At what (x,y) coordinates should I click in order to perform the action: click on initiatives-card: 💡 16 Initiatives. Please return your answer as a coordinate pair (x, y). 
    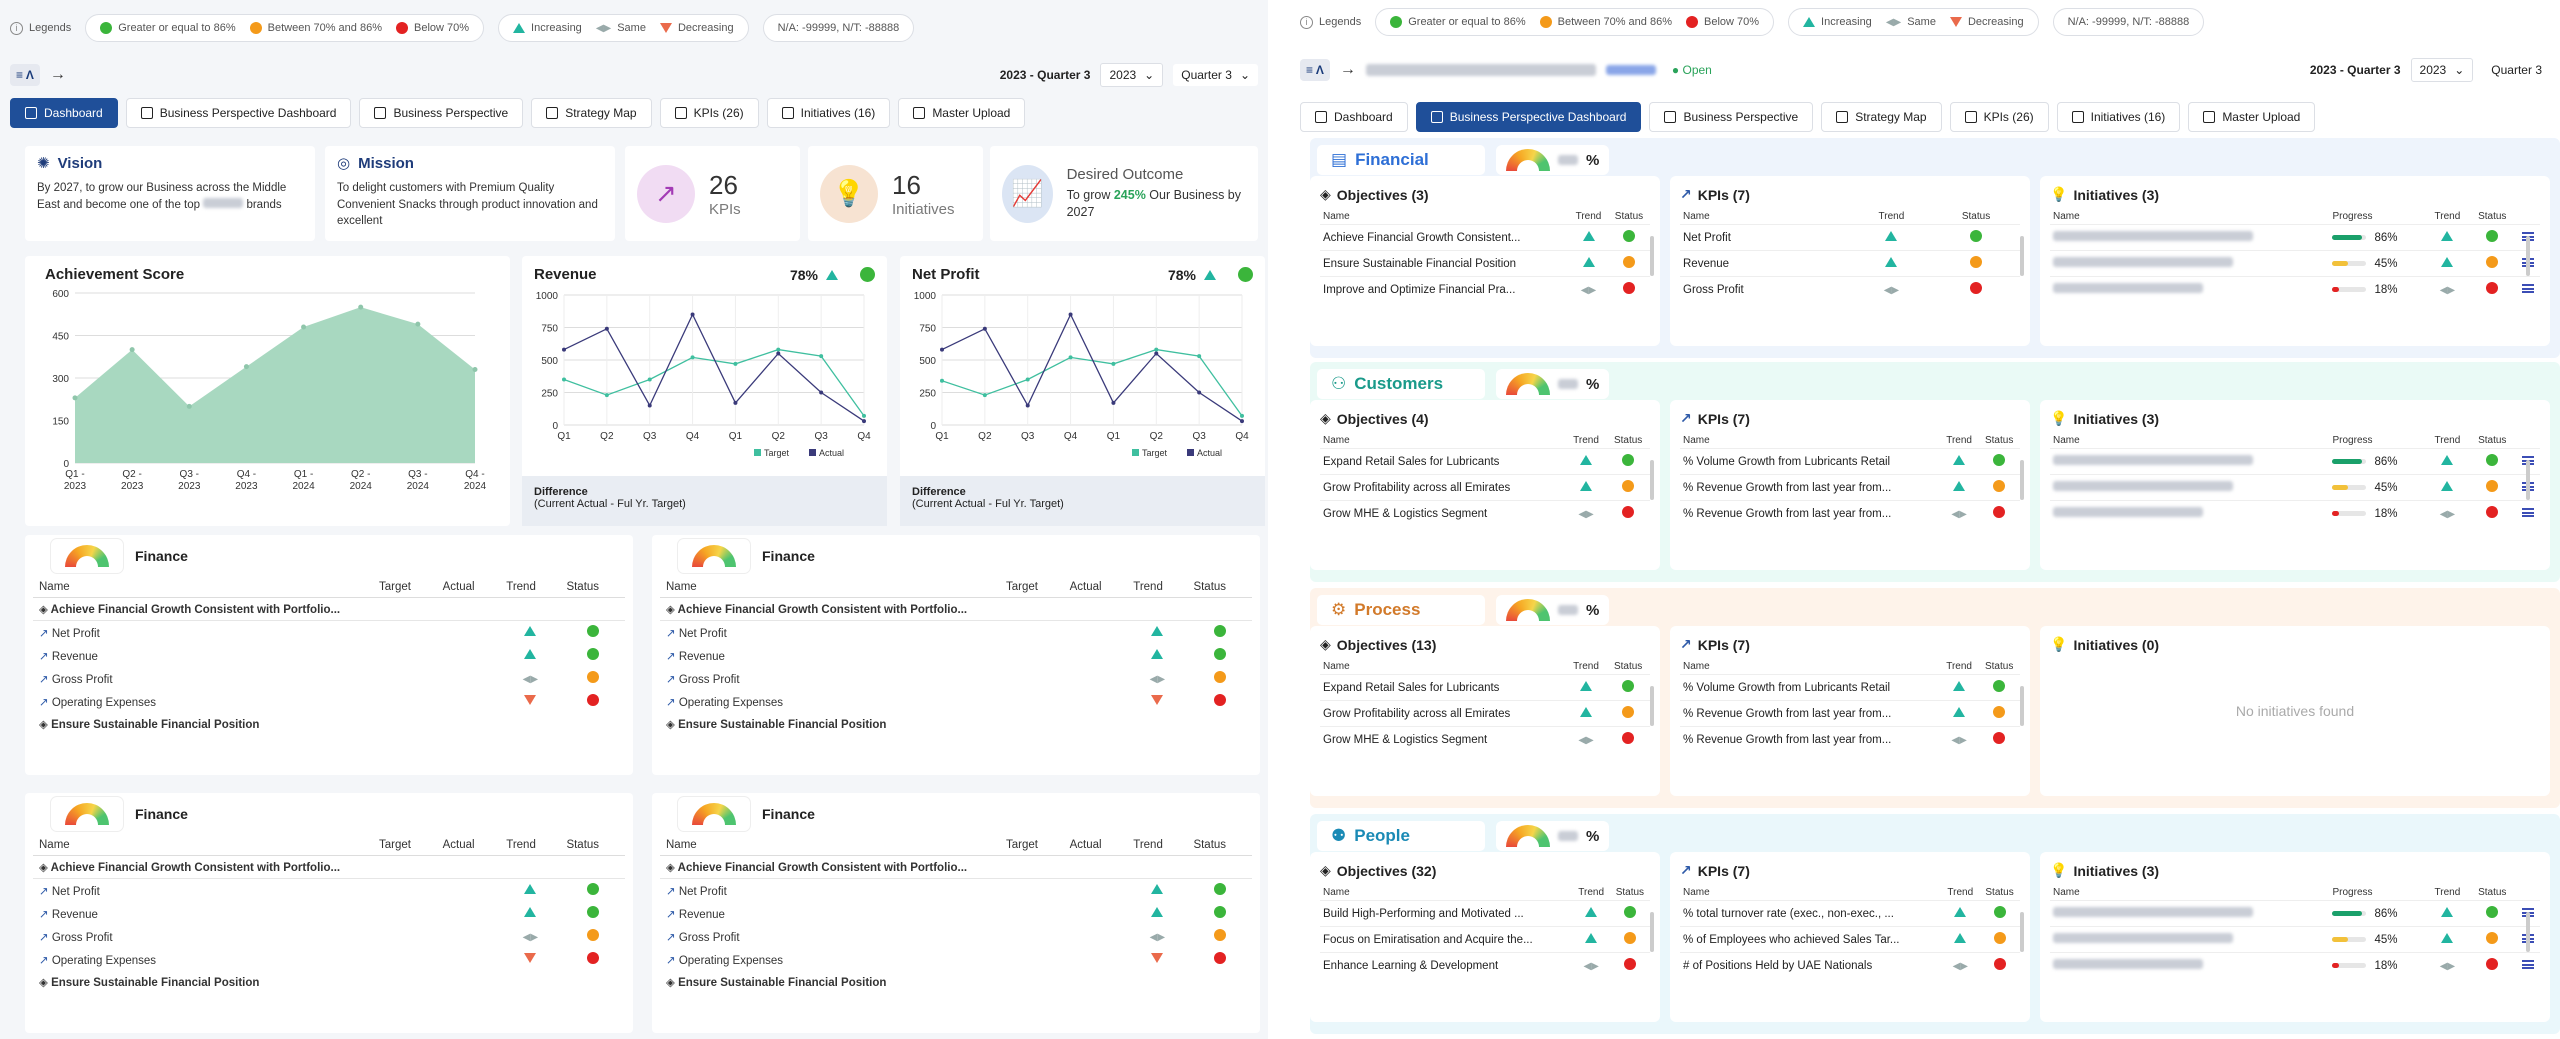
    Looking at the image, I should click on (895, 193).